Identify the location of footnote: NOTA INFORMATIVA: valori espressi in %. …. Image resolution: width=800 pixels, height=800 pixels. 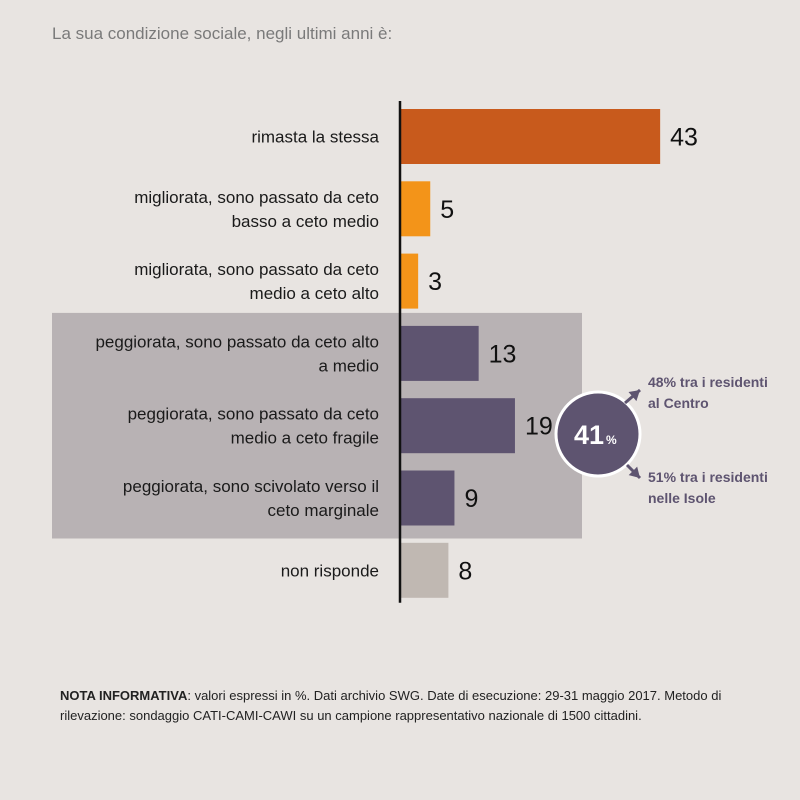
(410, 706).